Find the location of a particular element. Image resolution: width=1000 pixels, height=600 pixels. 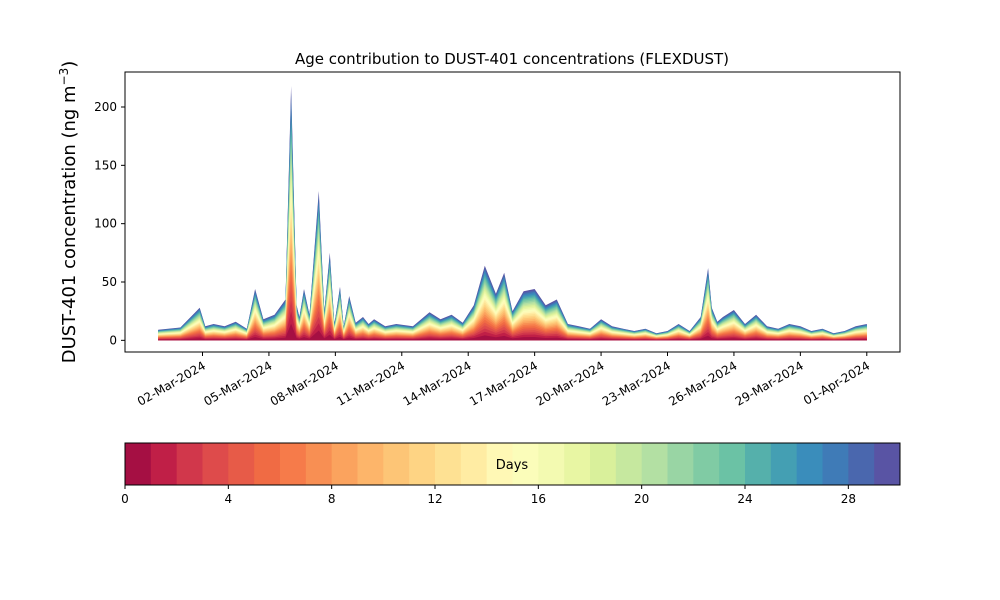

colorbar-tick-label: 8 is located at coordinates (332, 499).